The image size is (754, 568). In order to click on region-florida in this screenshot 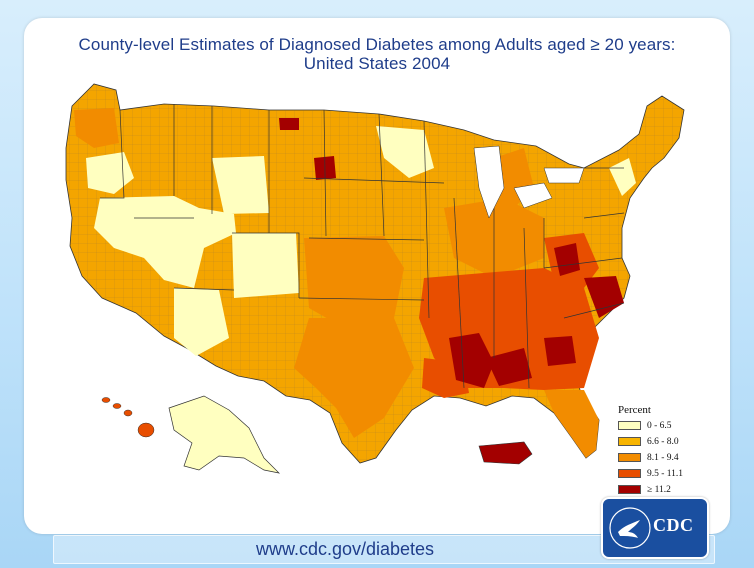, I will do `click(571, 424)`.